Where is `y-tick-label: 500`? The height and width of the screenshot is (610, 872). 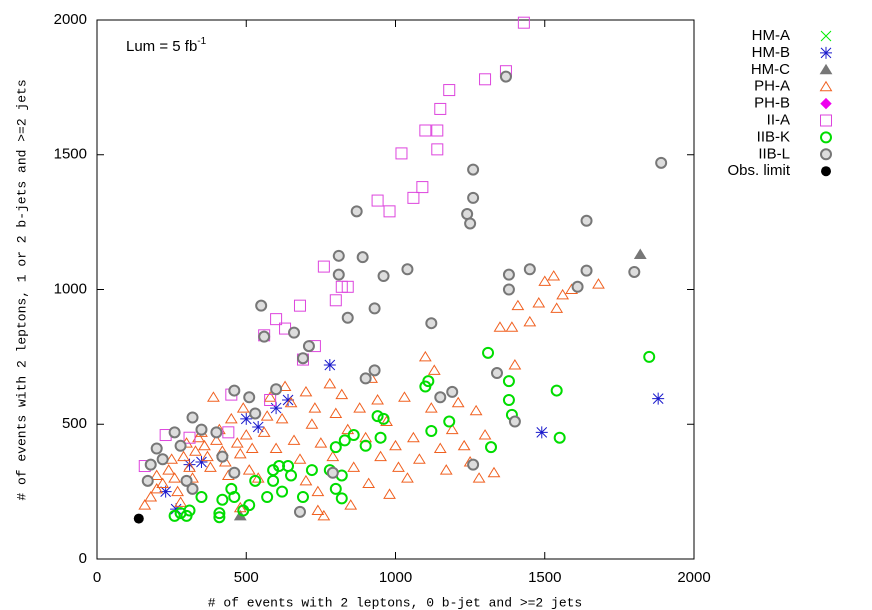 y-tick-label: 500 is located at coordinates (74, 423).